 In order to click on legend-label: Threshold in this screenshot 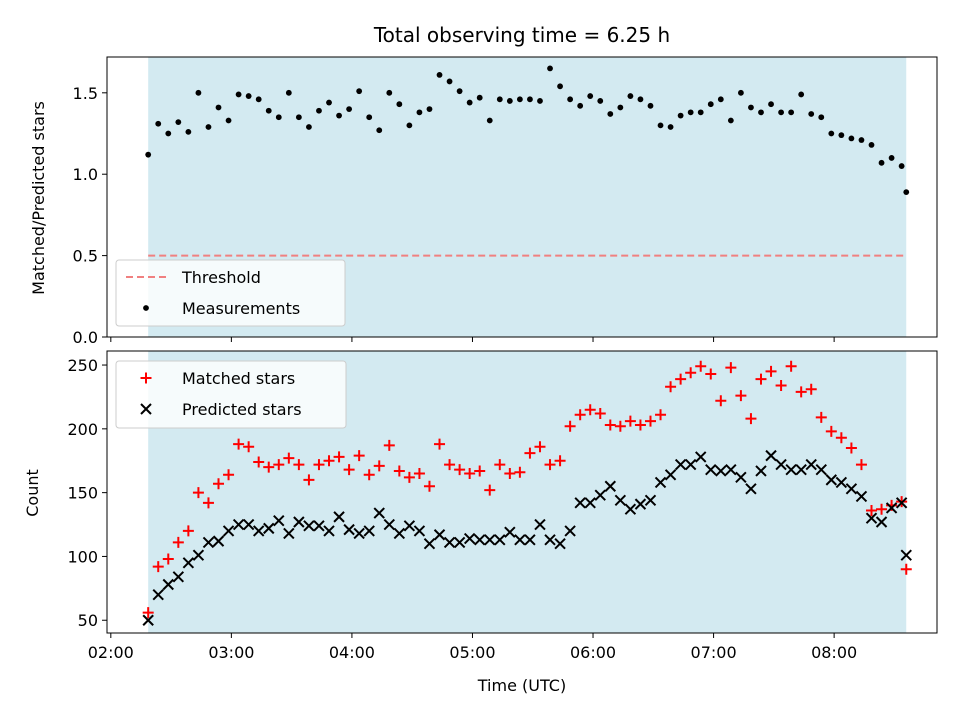, I will do `click(221, 277)`.